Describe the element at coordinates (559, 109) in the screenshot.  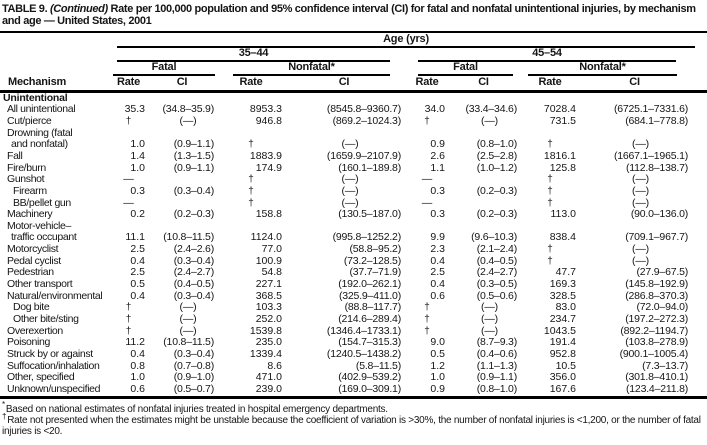
I see `rate-cell: 7028.4` at that location.